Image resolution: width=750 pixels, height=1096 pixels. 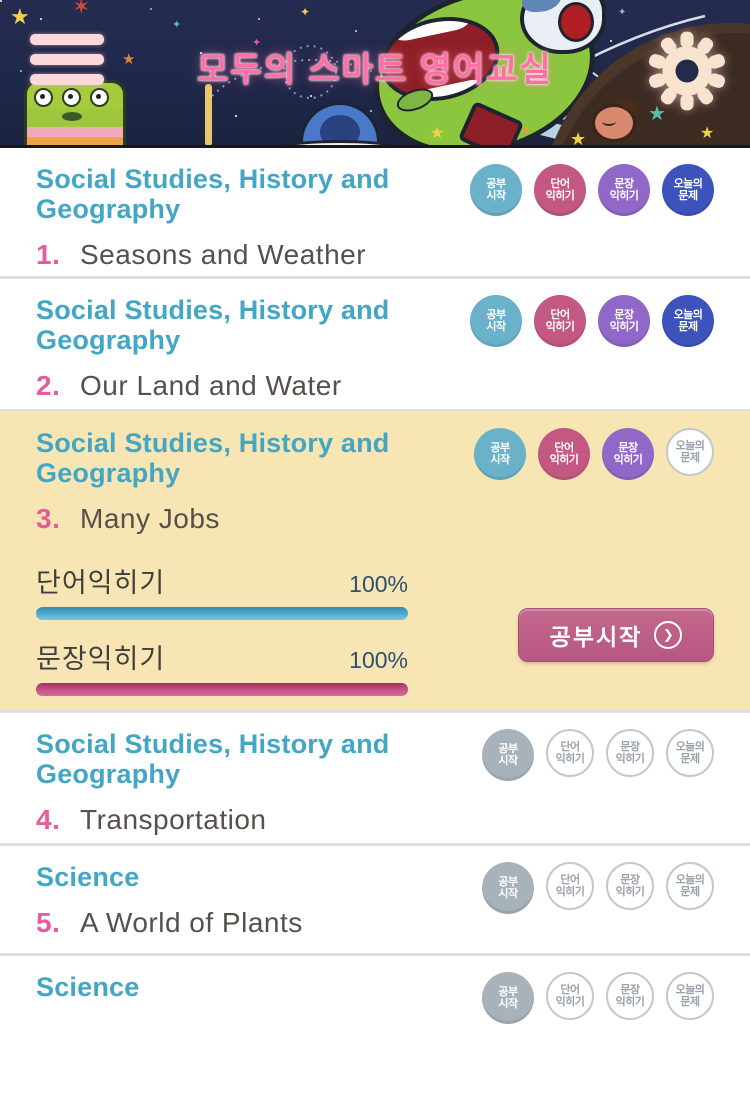 I want to click on lesson-row: Science 공부 시작 단어 익히기 문장 익히기 오늘의 문제, so click(x=375, y=1026).